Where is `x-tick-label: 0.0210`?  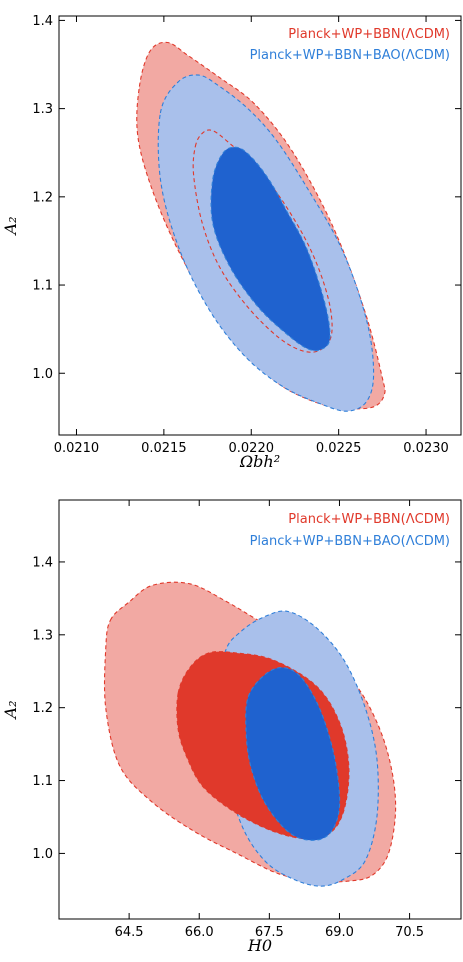
x-tick-label: 0.0210 is located at coordinates (77, 448).